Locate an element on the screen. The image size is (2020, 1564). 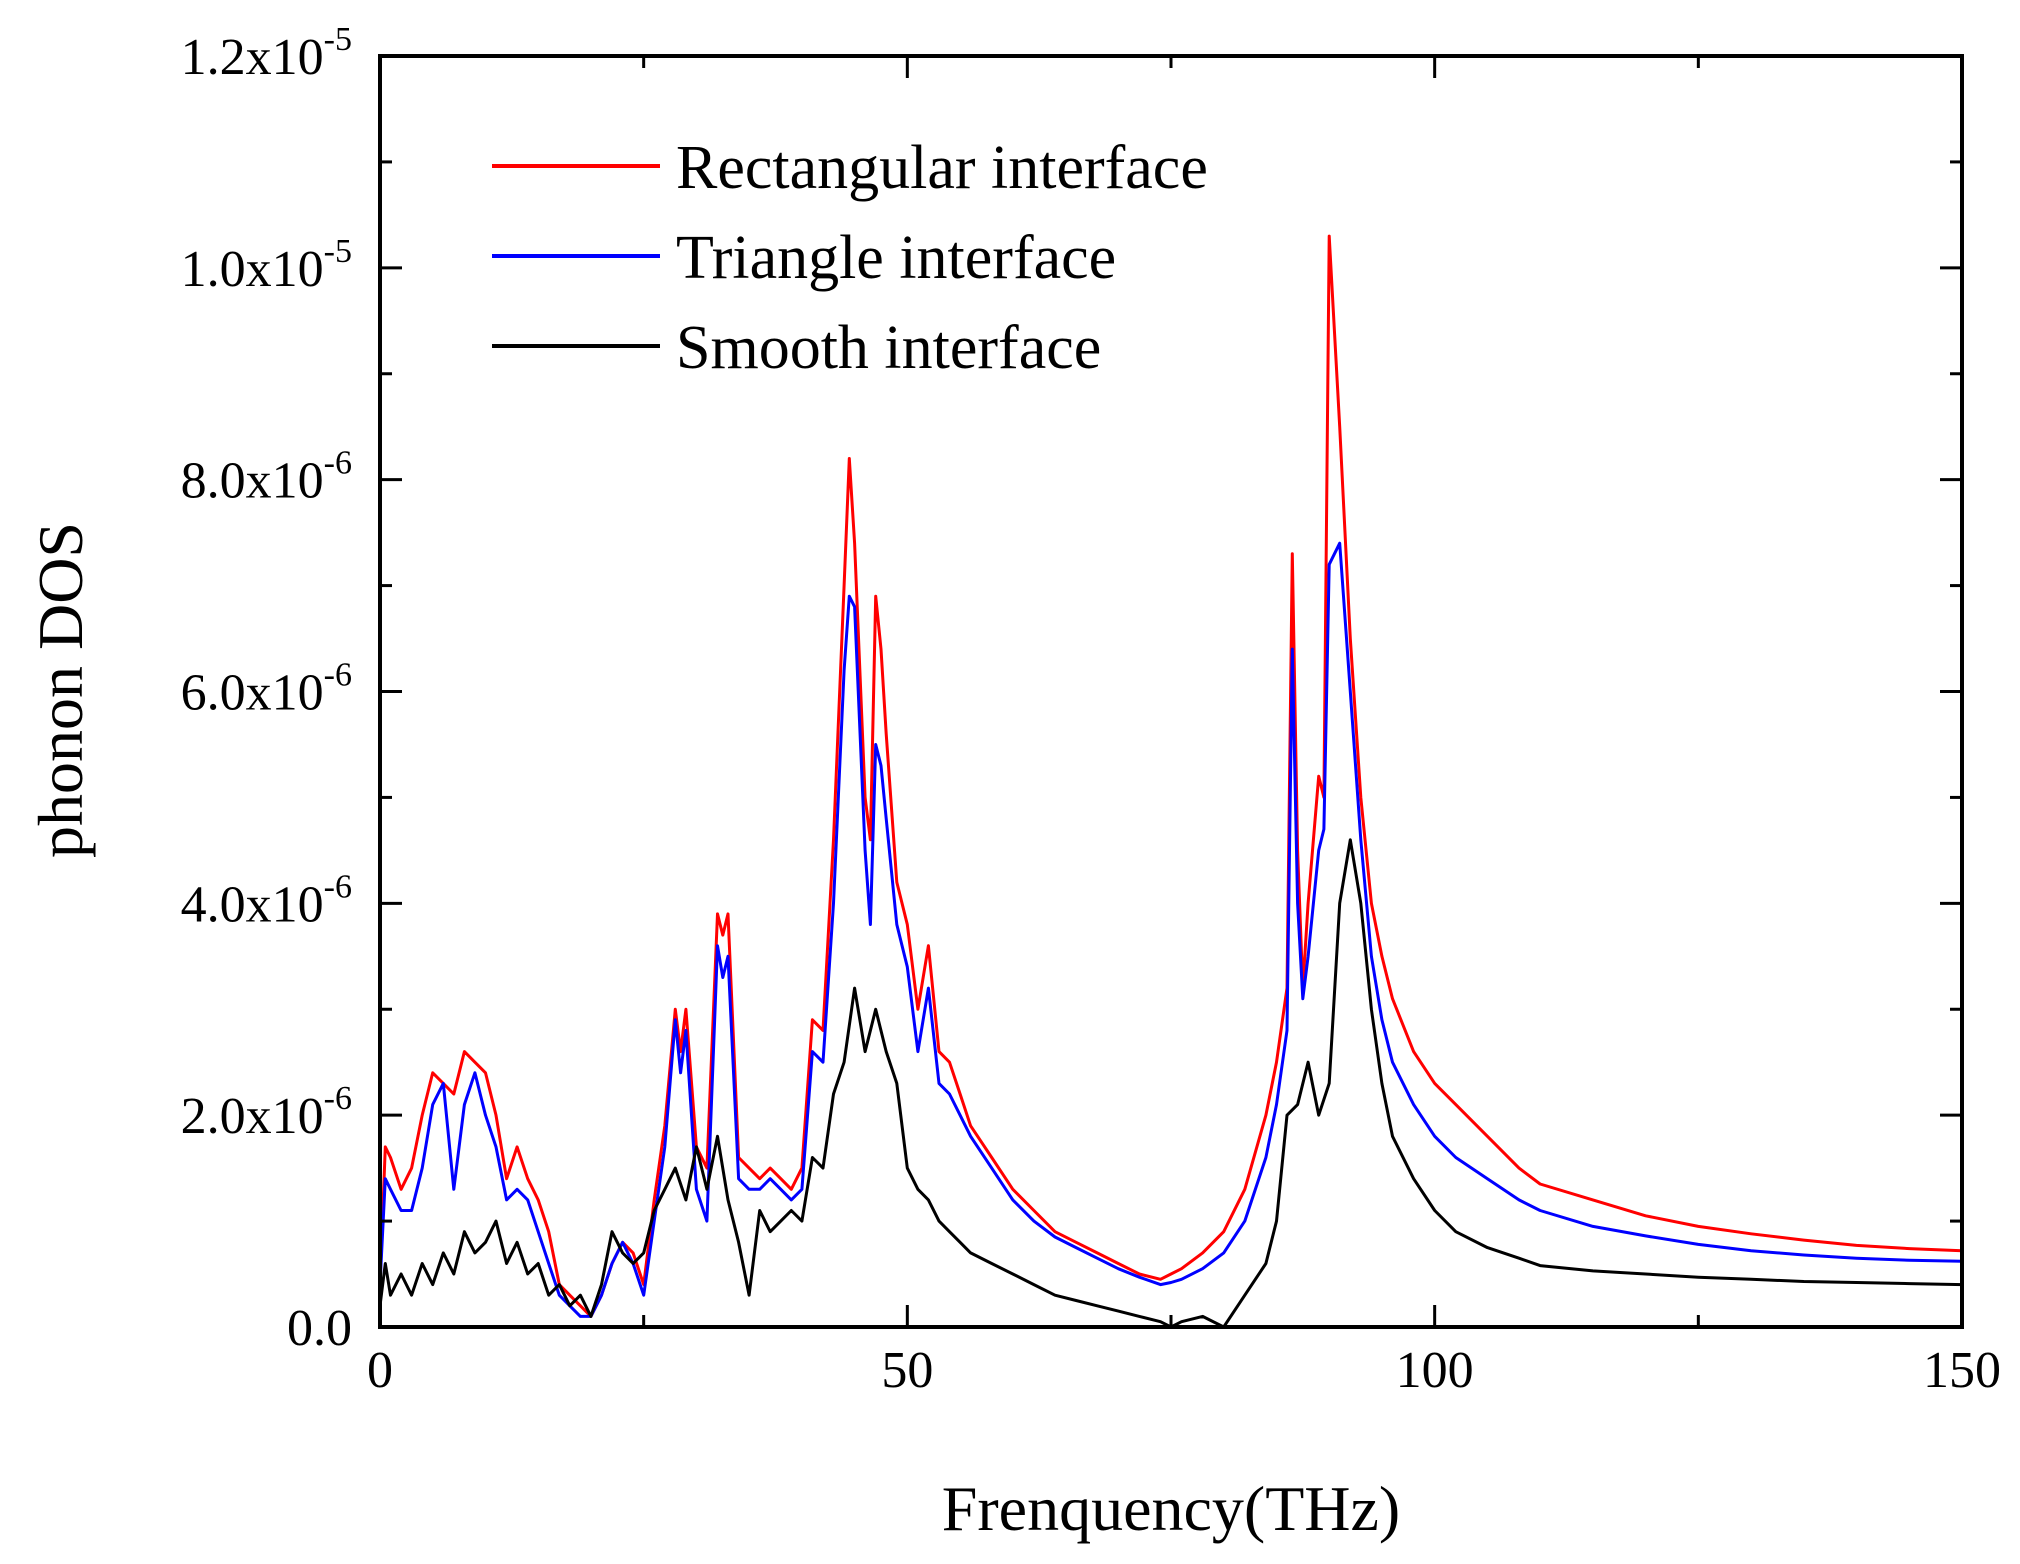
x-tick-label: 150 is located at coordinates (1962, 1370).